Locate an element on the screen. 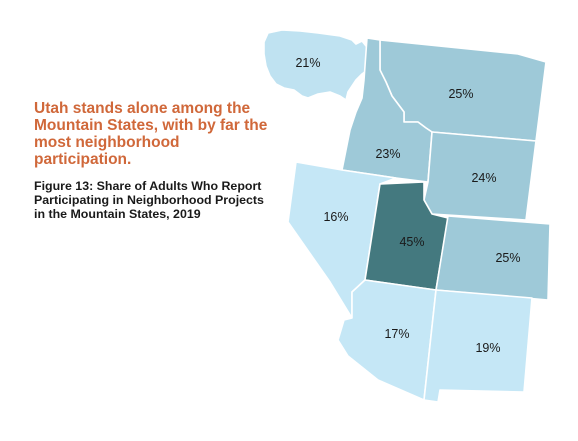 The height and width of the screenshot is (441, 578). value-arizona: 17% is located at coordinates (396, 334).